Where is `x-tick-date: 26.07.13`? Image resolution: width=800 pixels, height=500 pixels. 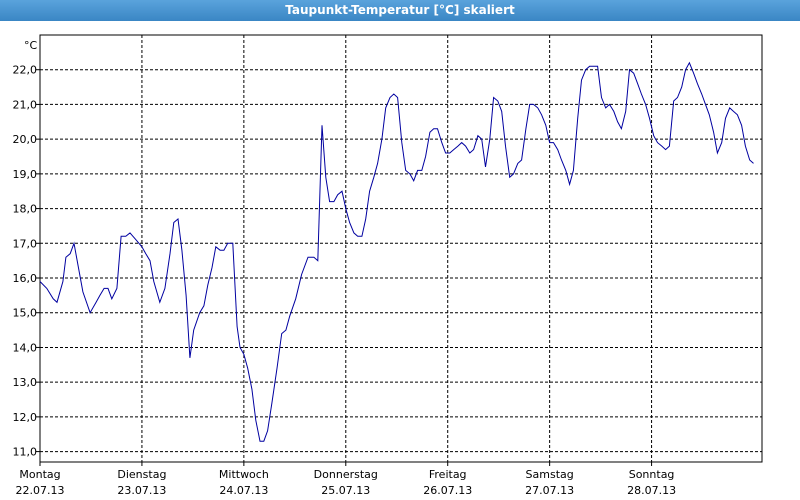
x-tick-date: 26.07.13 is located at coordinates (447, 490).